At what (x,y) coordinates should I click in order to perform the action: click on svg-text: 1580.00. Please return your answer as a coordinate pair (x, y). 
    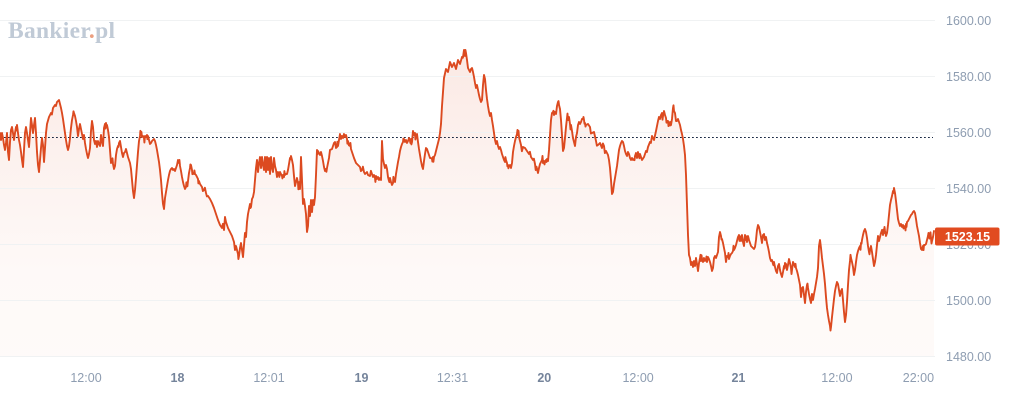
    Looking at the image, I should click on (968, 77).